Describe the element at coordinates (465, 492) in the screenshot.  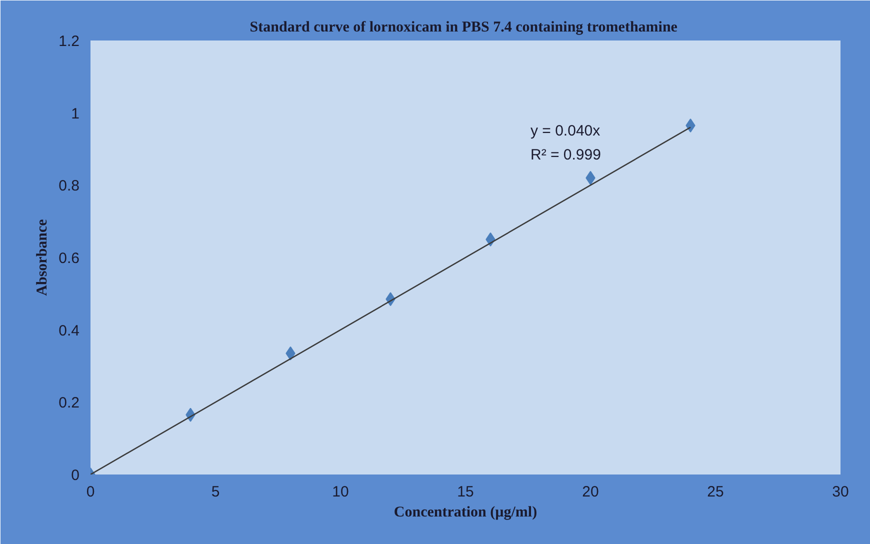
I see `x-tick-label: 15` at that location.